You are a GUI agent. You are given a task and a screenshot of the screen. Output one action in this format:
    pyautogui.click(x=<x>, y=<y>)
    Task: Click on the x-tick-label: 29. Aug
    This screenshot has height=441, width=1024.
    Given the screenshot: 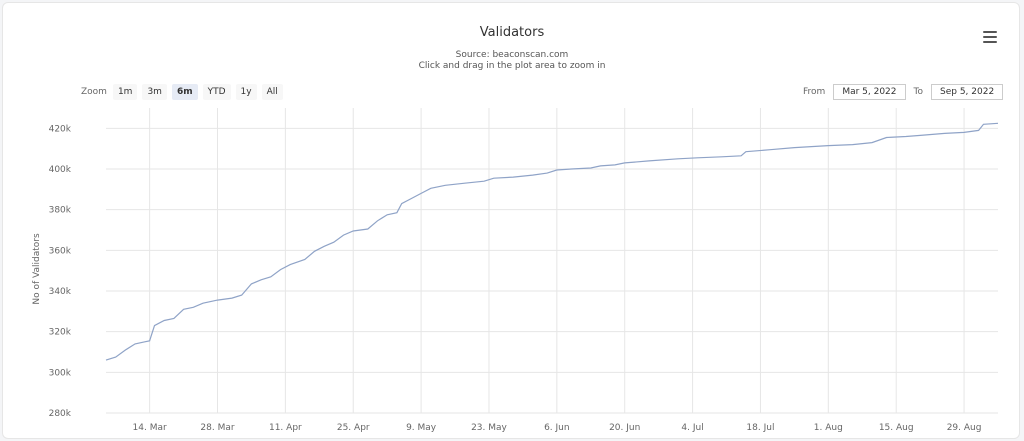 What is the action you would take?
    pyautogui.click(x=964, y=428)
    